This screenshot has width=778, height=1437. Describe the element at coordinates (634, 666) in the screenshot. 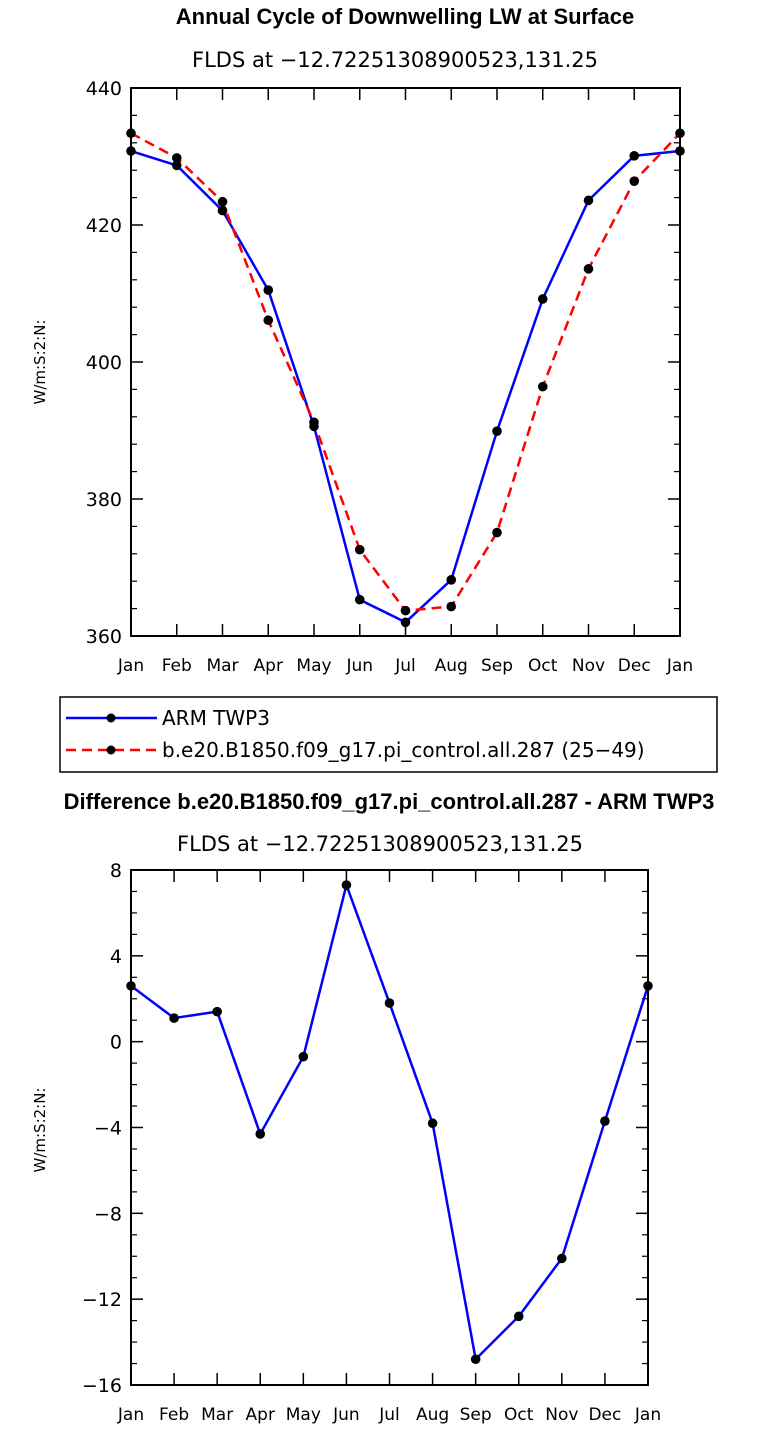

I see `chart1-xtick-label: Dec` at that location.